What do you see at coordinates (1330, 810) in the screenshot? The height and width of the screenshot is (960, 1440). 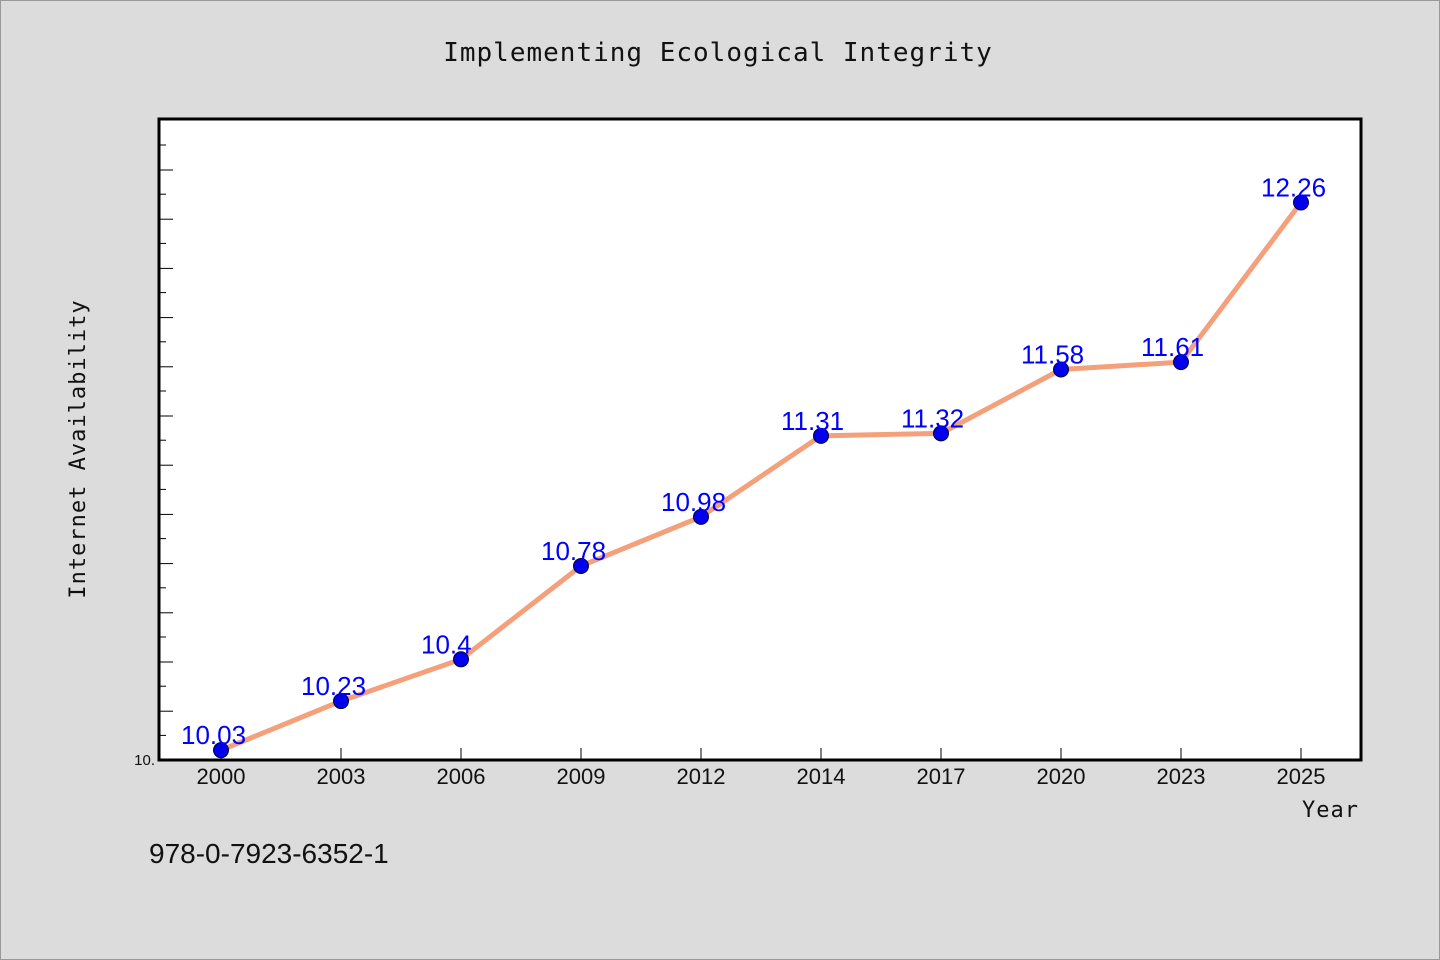 I see `x-axis-label: Year` at bounding box center [1330, 810].